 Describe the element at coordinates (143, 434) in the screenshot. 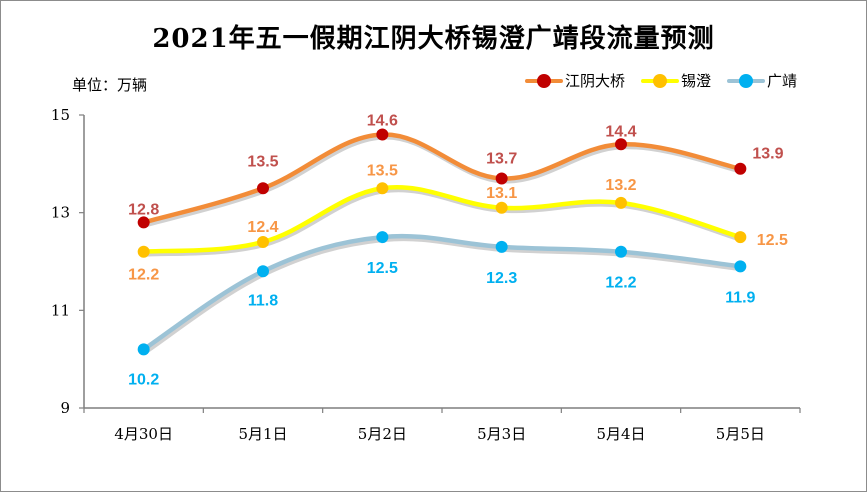

I see `x-tick-label: 4月30日` at that location.